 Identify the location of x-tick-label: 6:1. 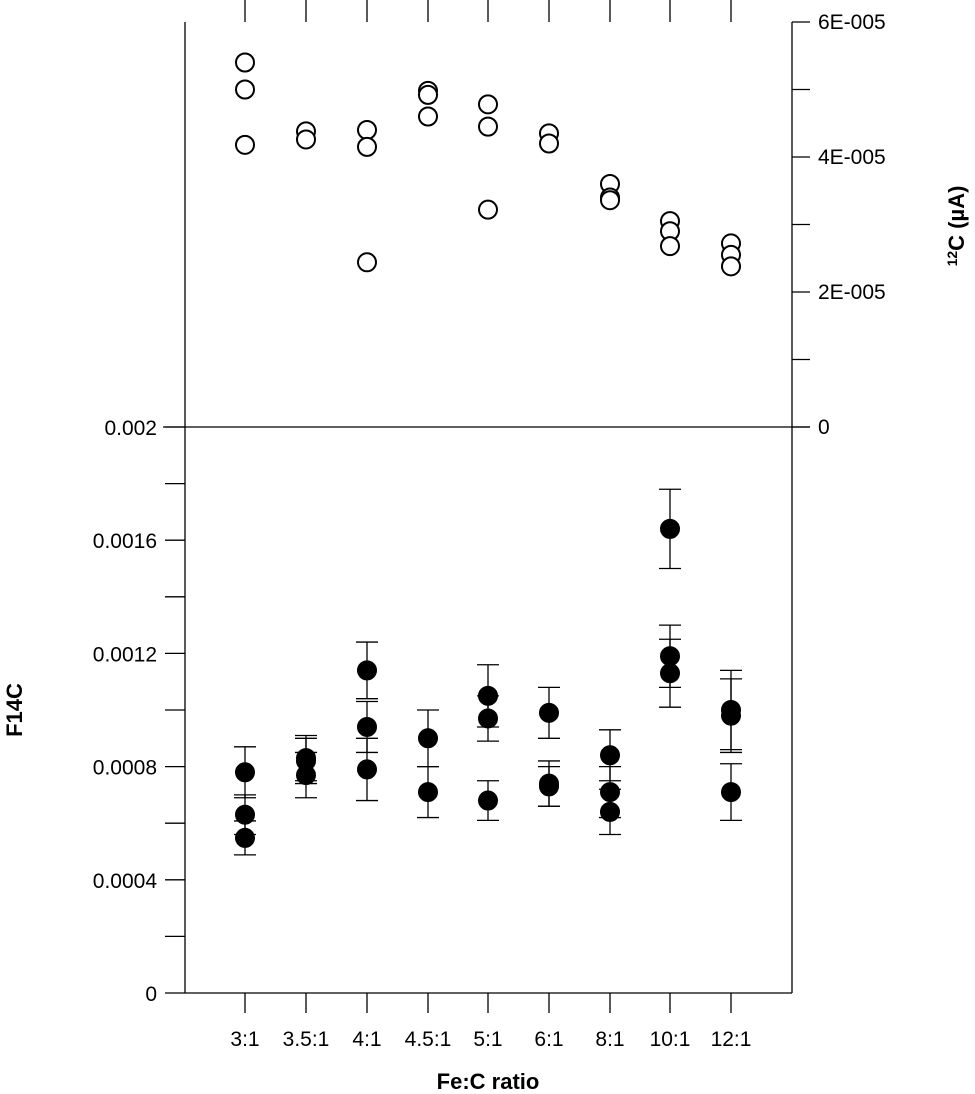
(548, 1039).